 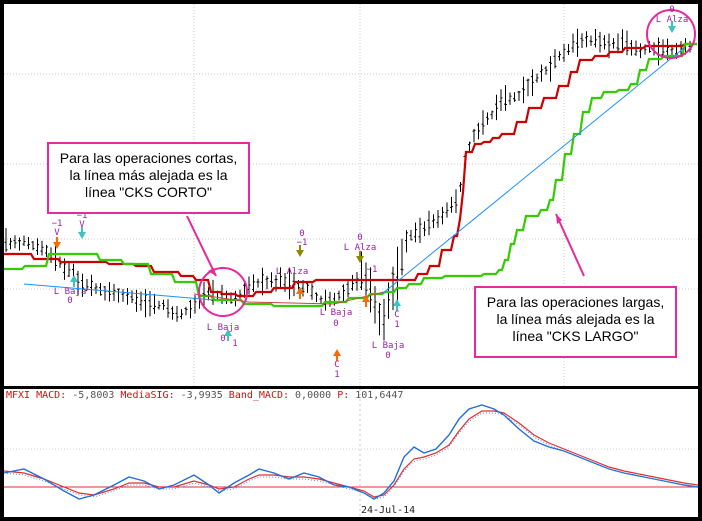 I want to click on macd-label: MFXI MACD:, so click(x=39, y=395).